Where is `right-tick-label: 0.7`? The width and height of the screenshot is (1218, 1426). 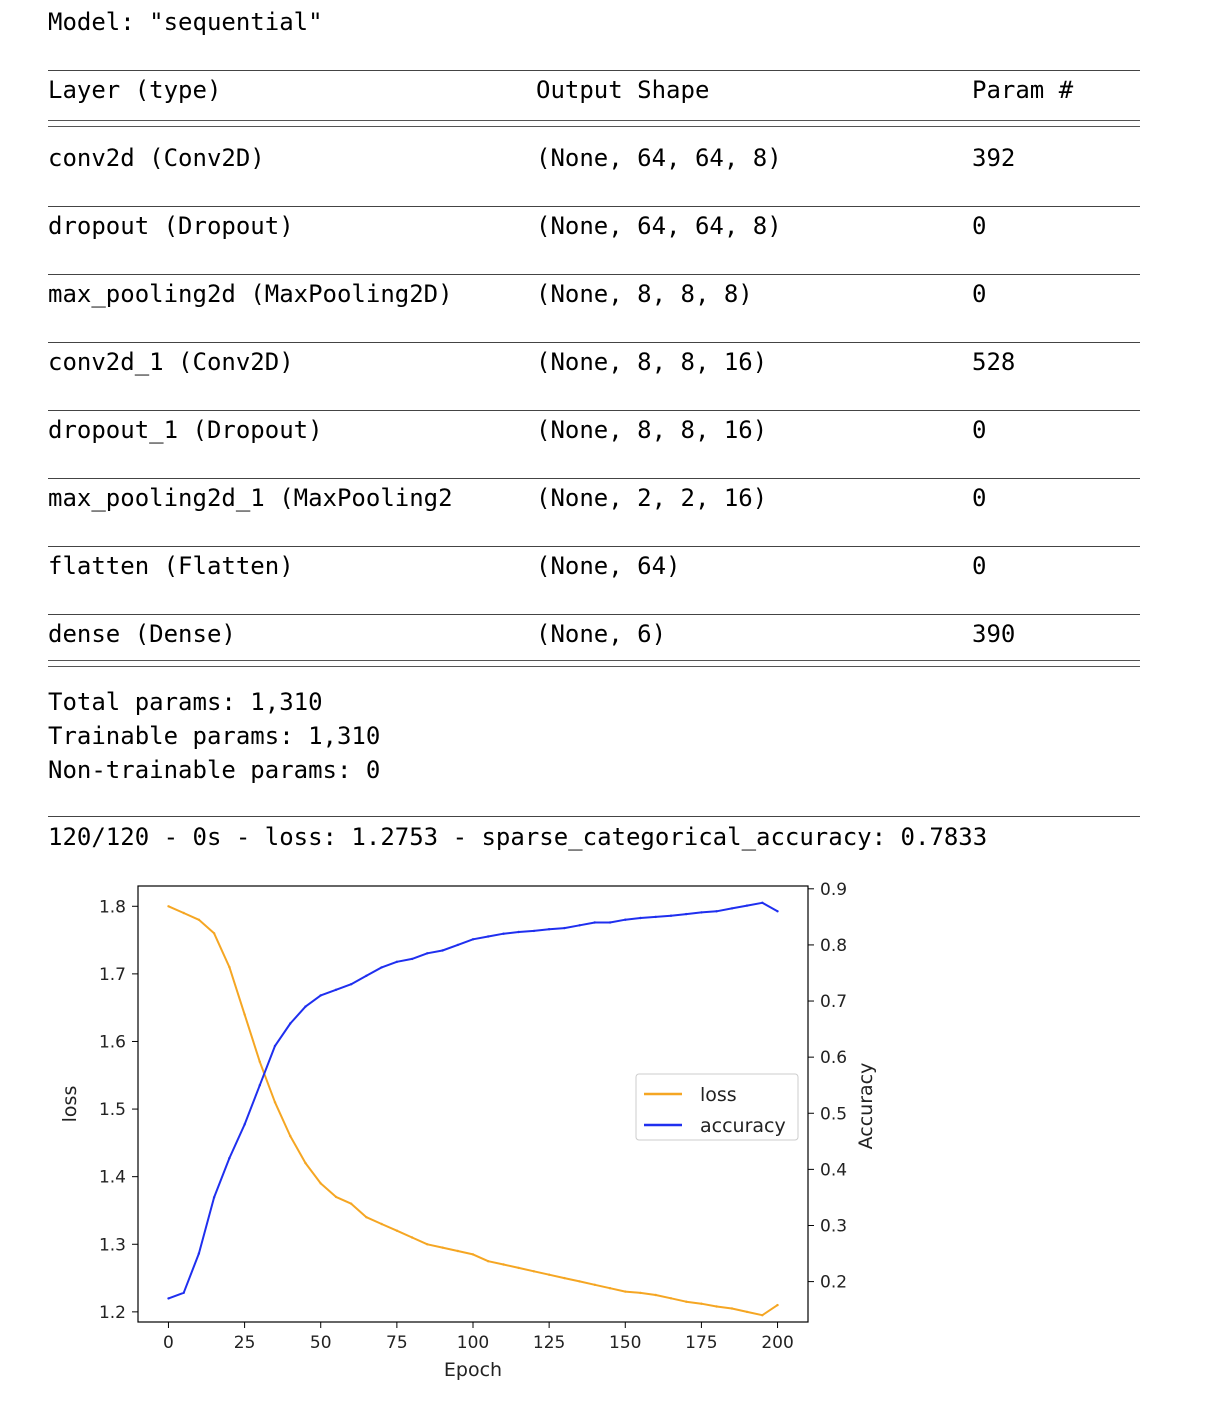 right-tick-label: 0.7 is located at coordinates (833, 1002).